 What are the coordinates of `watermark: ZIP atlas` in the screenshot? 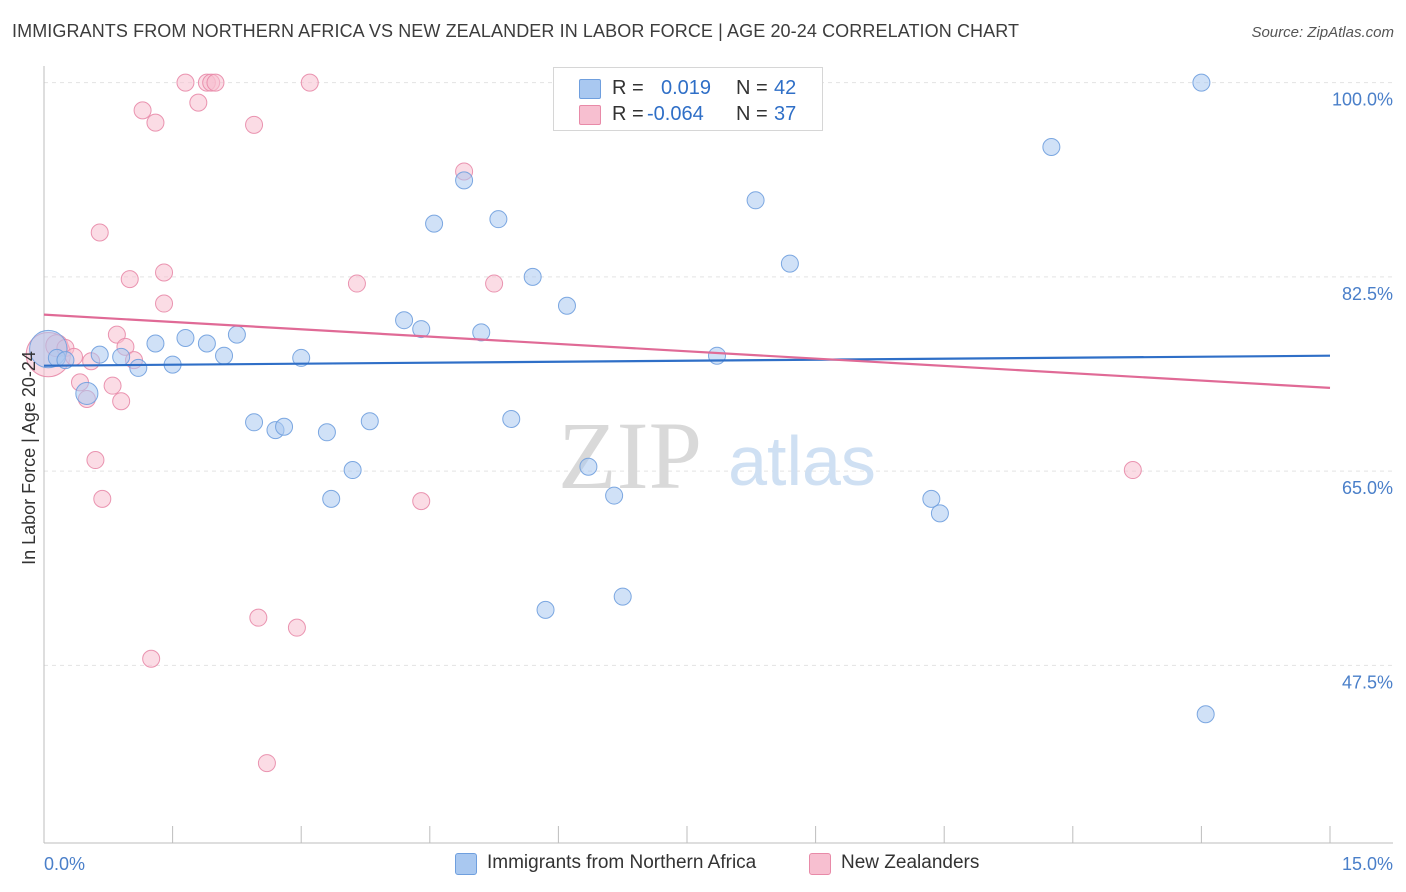 It's located at (717, 455).